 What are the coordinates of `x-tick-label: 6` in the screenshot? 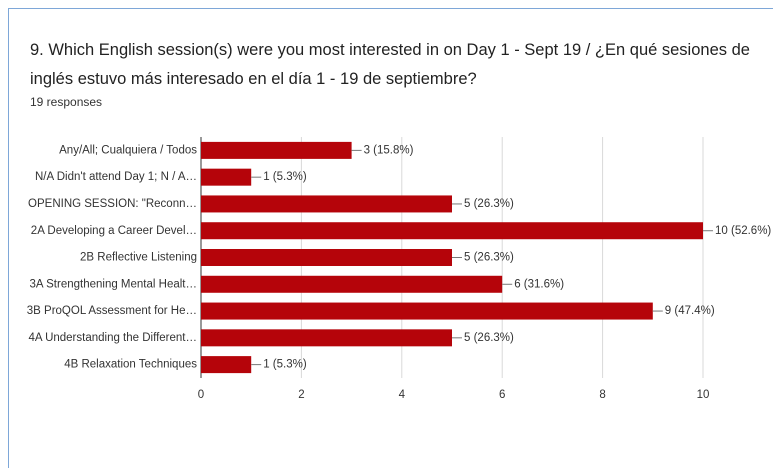 It's located at (502, 395).